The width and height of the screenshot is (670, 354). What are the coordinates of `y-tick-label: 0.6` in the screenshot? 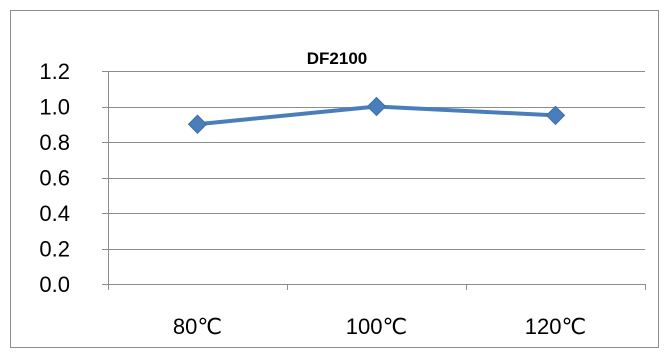 It's located at (54, 178).